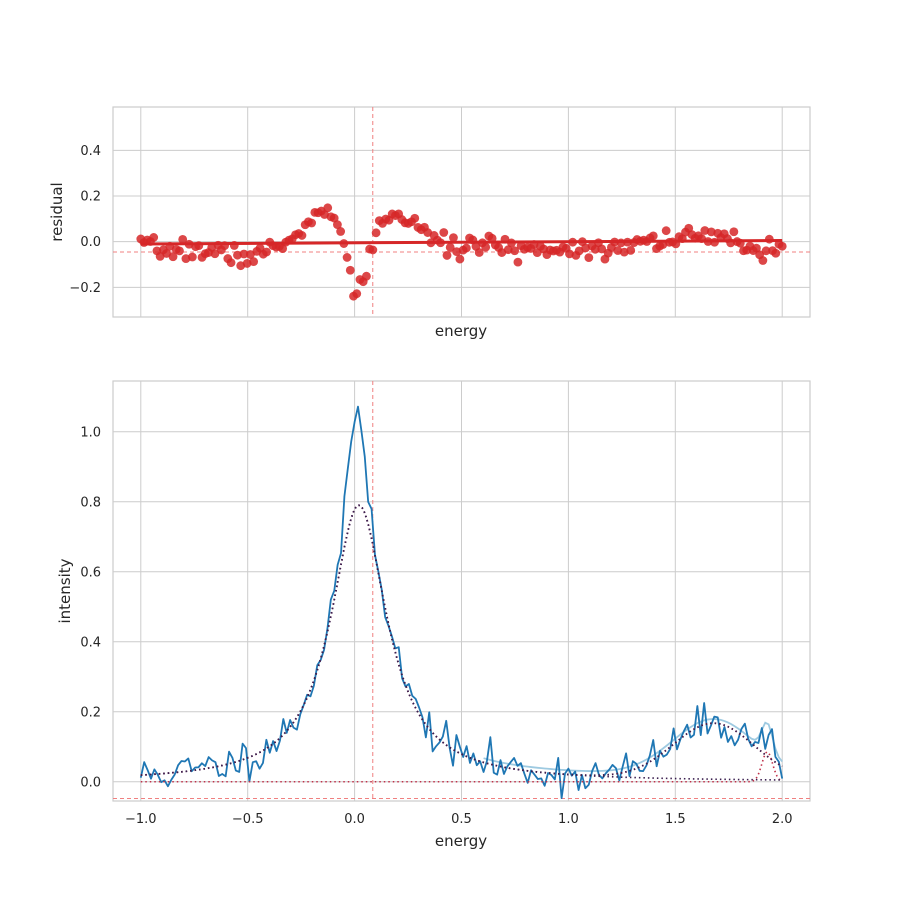  Describe the element at coordinates (90, 642) in the screenshot. I see `spectrum-y-tick-label: 0.4` at that location.